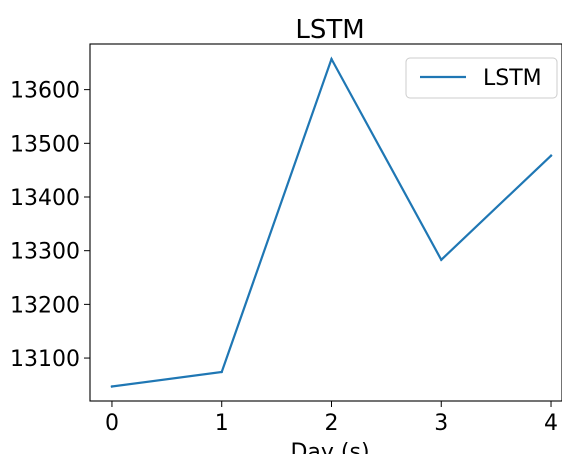  What do you see at coordinates (222, 423) in the screenshot?
I see `x-tick-label: 1` at bounding box center [222, 423].